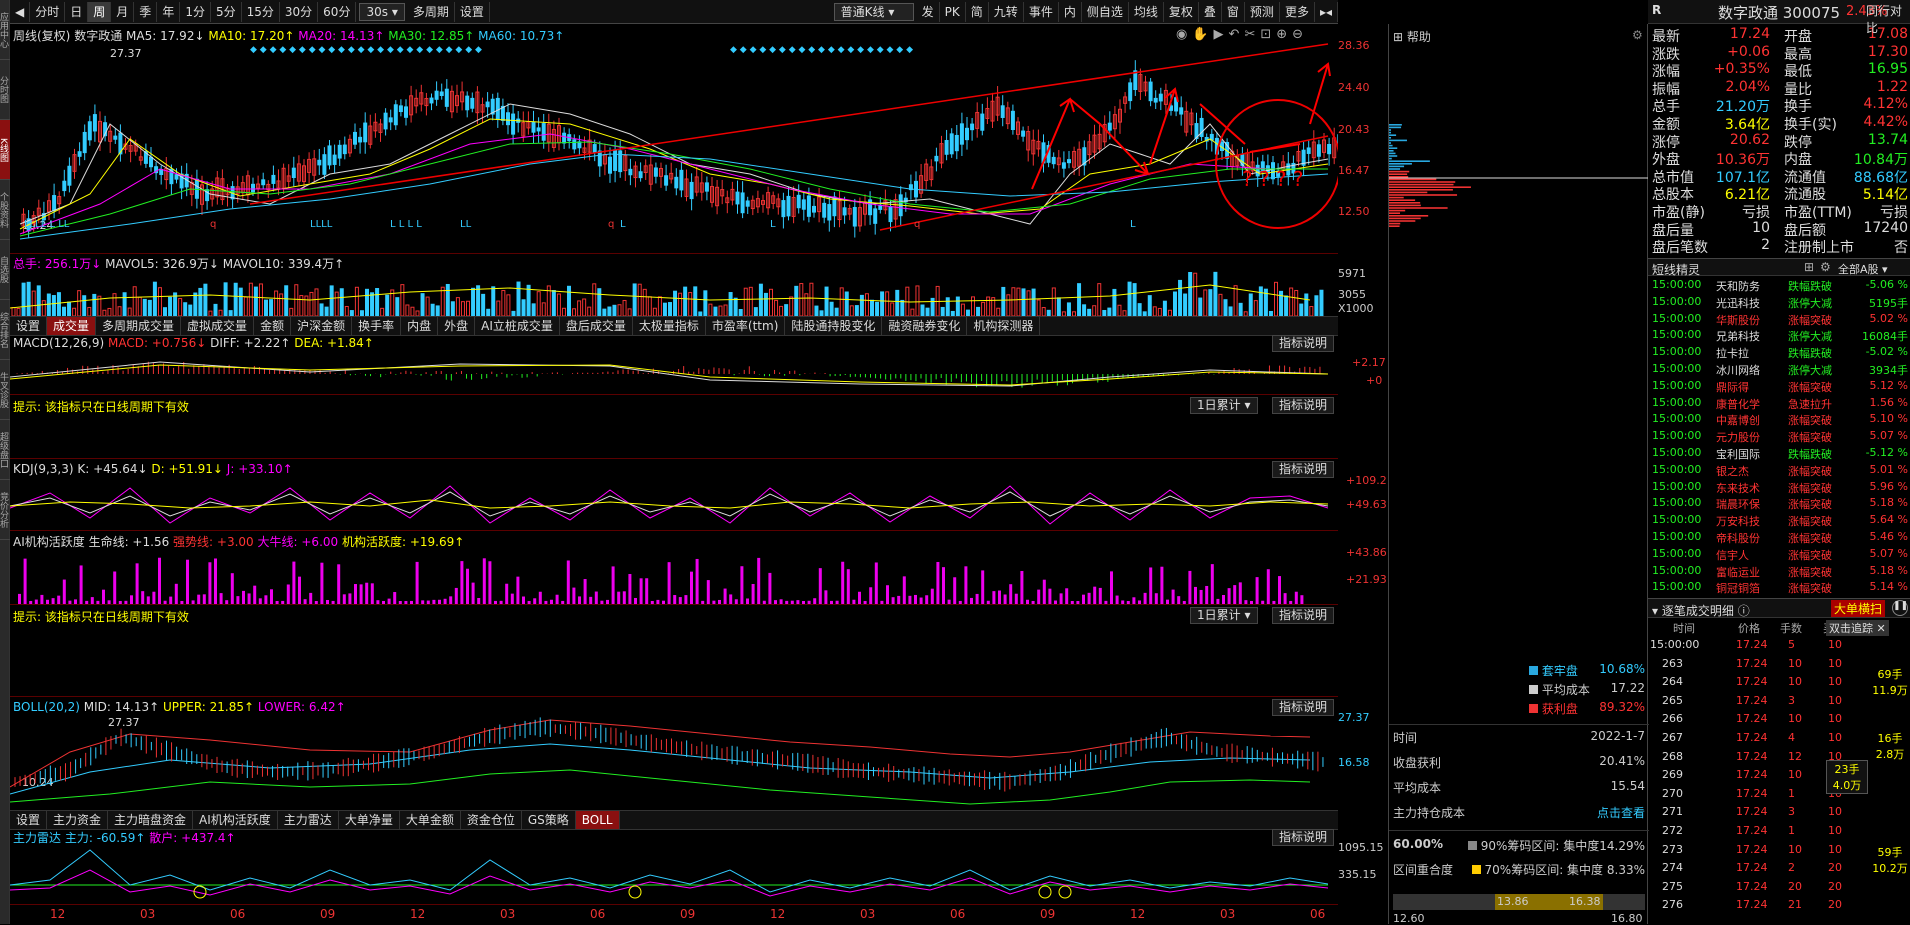 The image size is (1910, 925). I want to click on toolbar-fuquan-button: 复权, so click(1181, 12).